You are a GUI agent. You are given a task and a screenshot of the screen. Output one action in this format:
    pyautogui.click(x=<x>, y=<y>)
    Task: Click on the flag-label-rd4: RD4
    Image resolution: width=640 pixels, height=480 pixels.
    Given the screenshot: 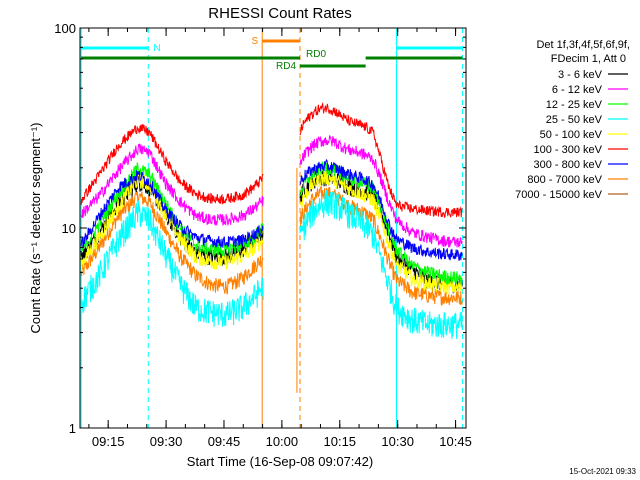 What is the action you would take?
    pyautogui.click(x=286, y=66)
    